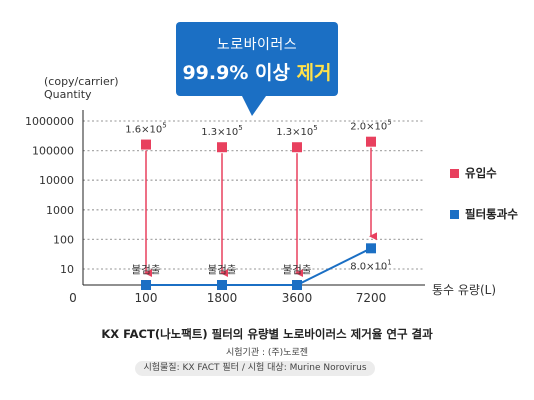  Describe the element at coordinates (145, 129) in the screenshot. I see `inflow-value-label: 1.6×10⁵` at that location.